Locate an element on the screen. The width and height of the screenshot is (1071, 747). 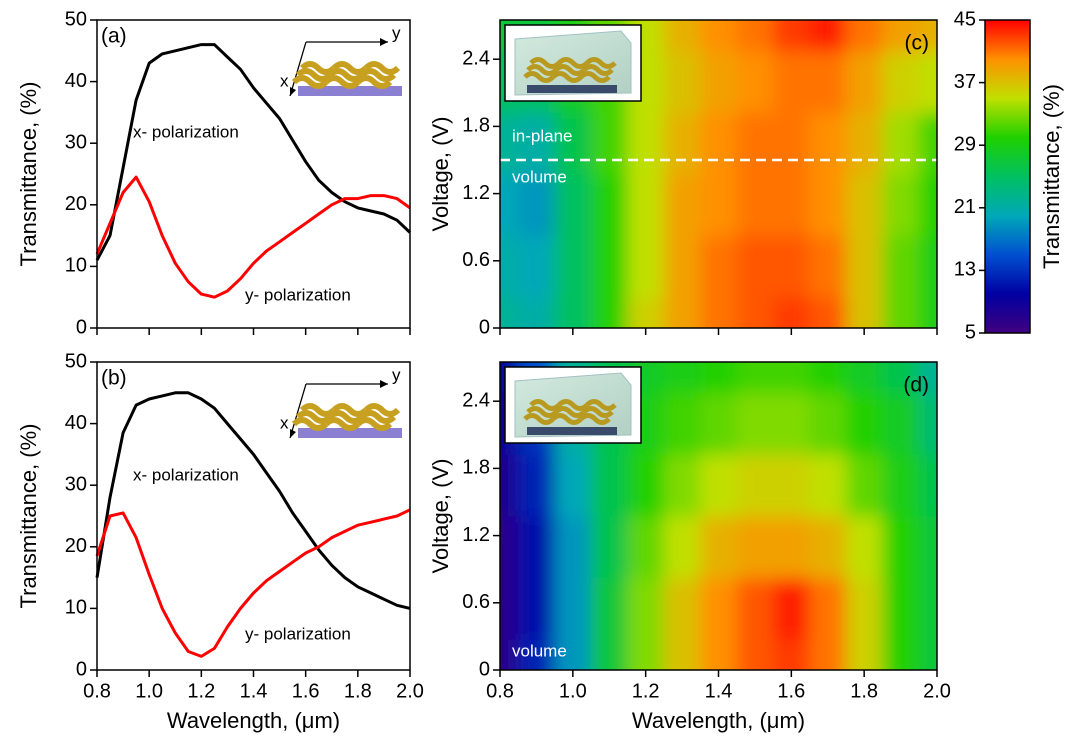
panel-label: (b) is located at coordinates (114, 378).